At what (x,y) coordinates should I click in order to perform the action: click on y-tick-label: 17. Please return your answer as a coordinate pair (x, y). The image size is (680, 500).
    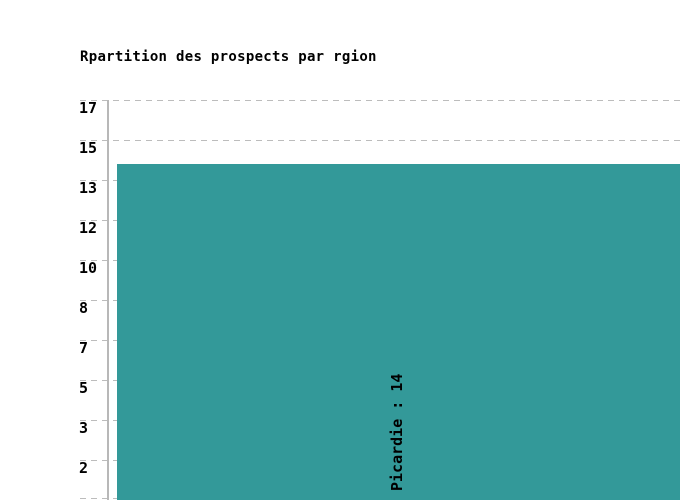
    Looking at the image, I should click on (88, 108).